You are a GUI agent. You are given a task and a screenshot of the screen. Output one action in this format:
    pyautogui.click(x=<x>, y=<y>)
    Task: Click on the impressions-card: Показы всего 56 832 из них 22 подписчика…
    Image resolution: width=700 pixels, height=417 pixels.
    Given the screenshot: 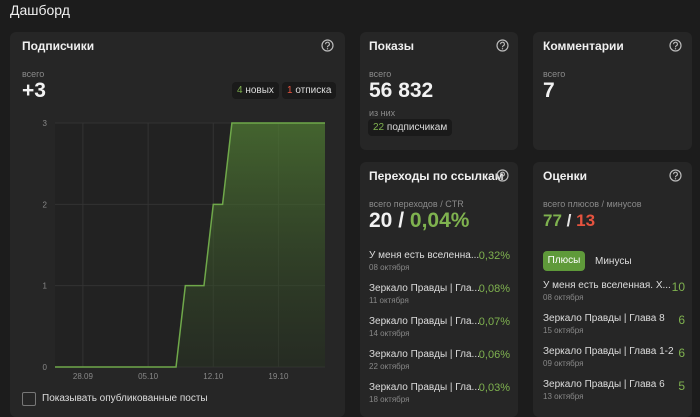 What is the action you would take?
    pyautogui.click(x=439, y=91)
    